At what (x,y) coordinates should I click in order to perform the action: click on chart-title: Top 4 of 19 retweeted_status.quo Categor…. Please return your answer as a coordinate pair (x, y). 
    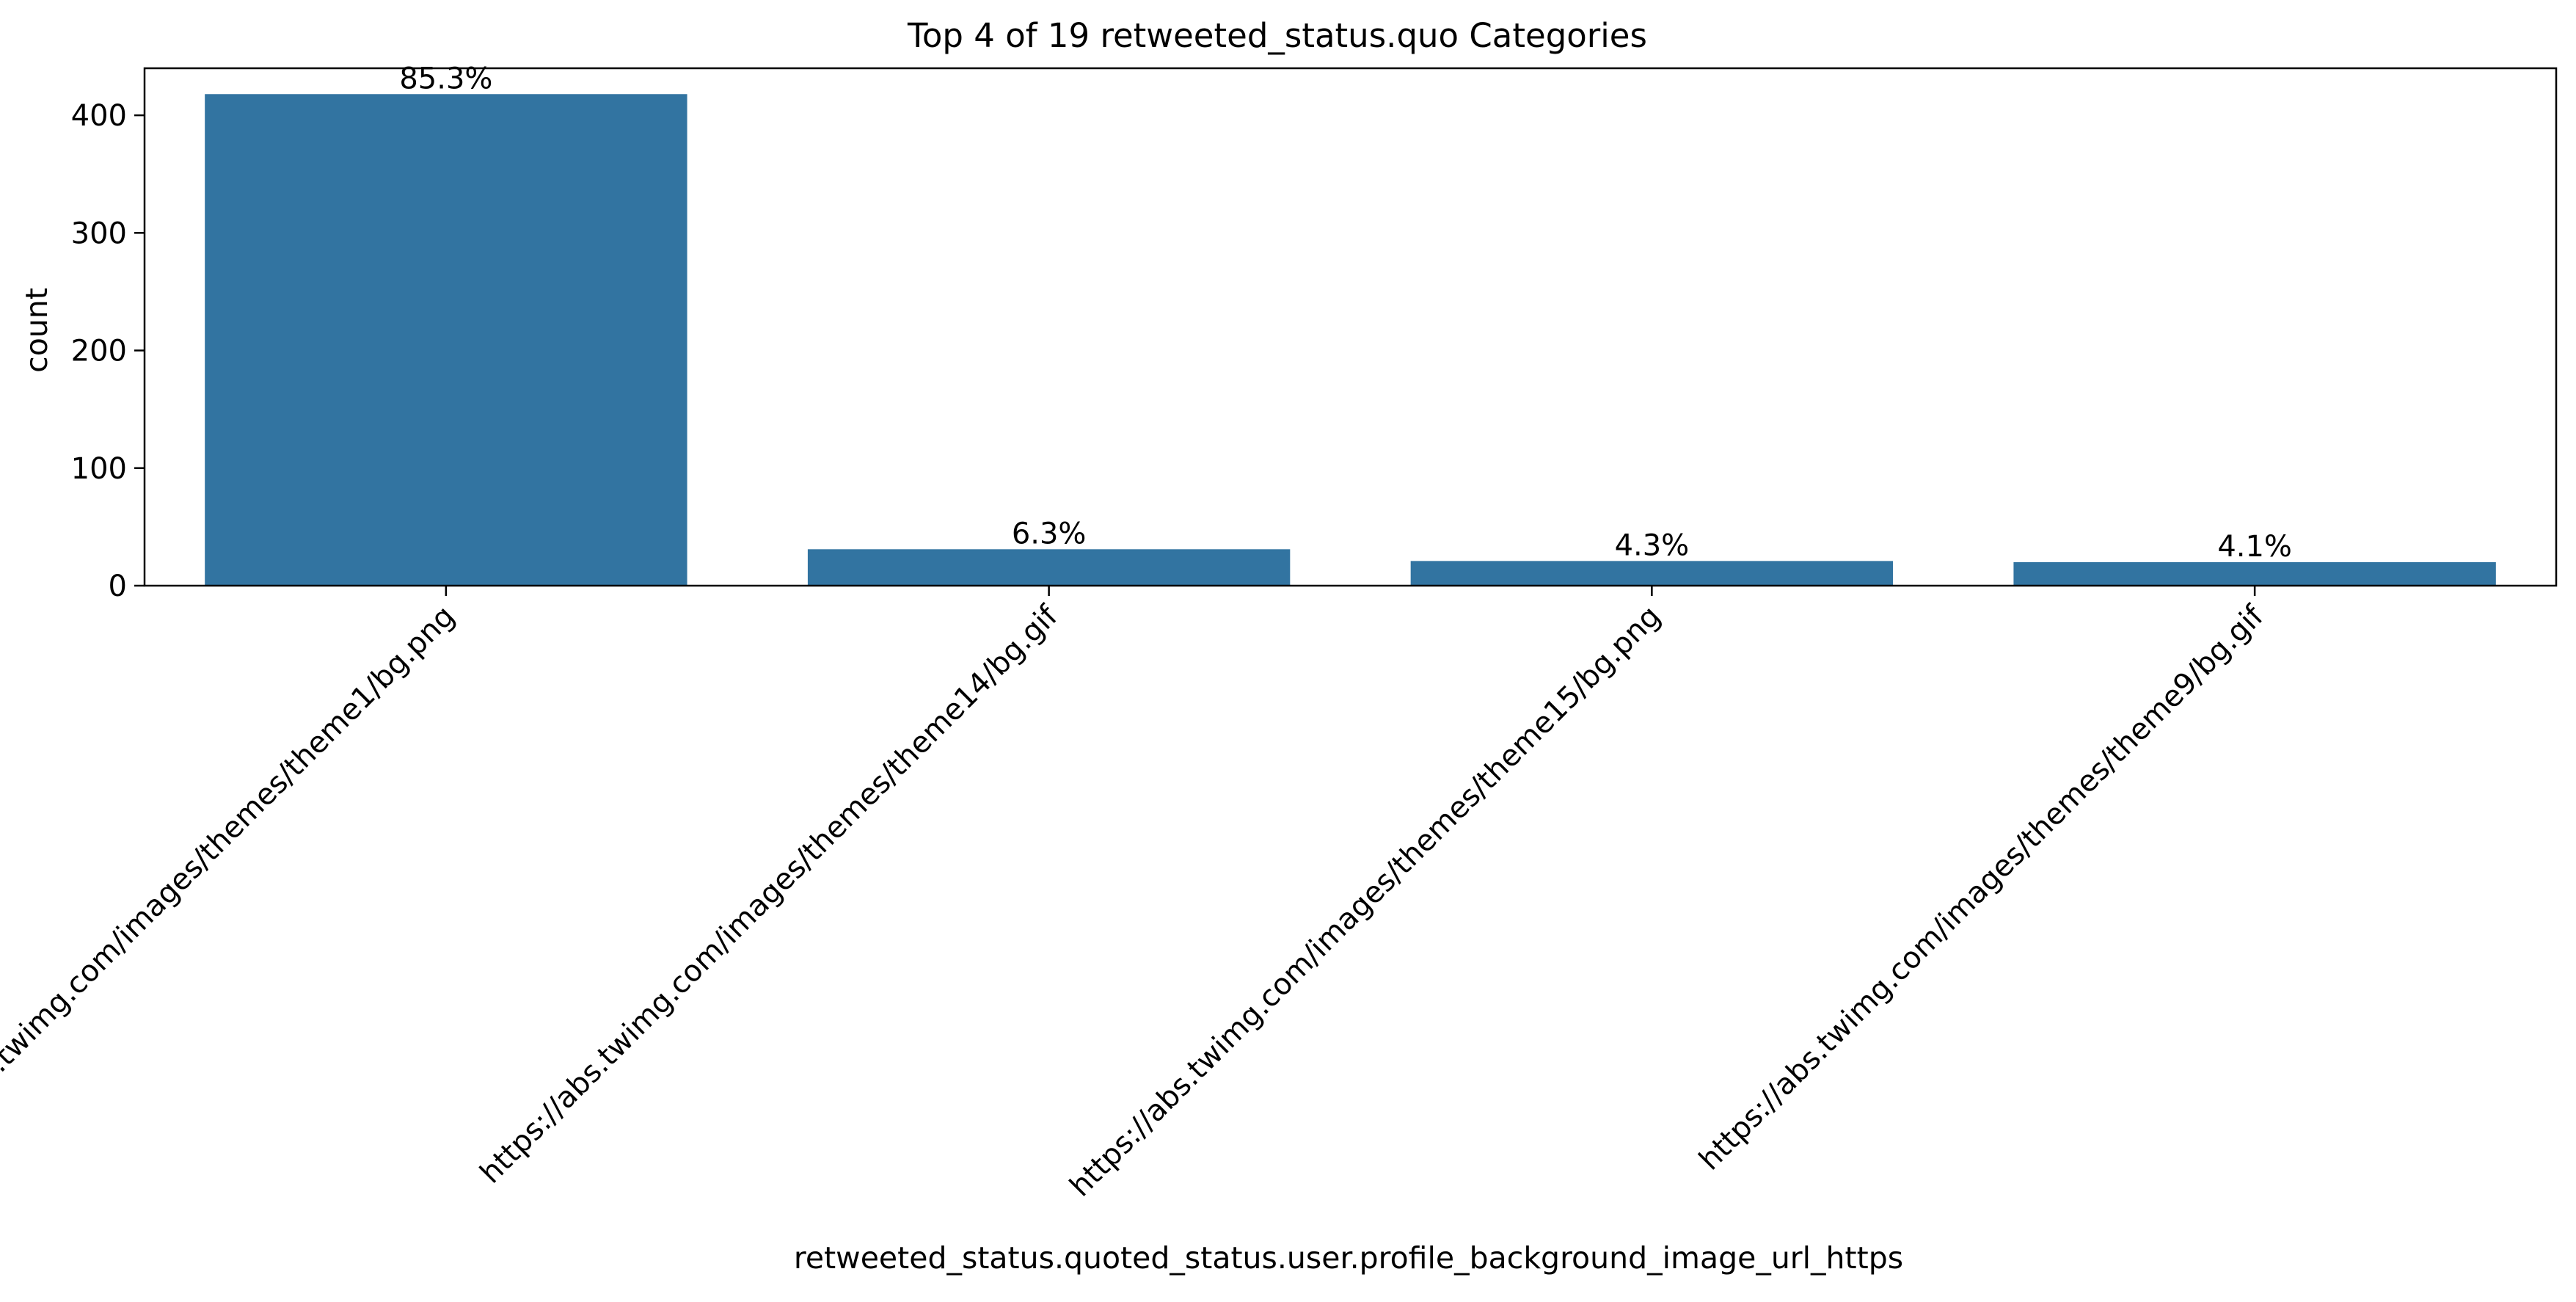
    Looking at the image, I should click on (1277, 35).